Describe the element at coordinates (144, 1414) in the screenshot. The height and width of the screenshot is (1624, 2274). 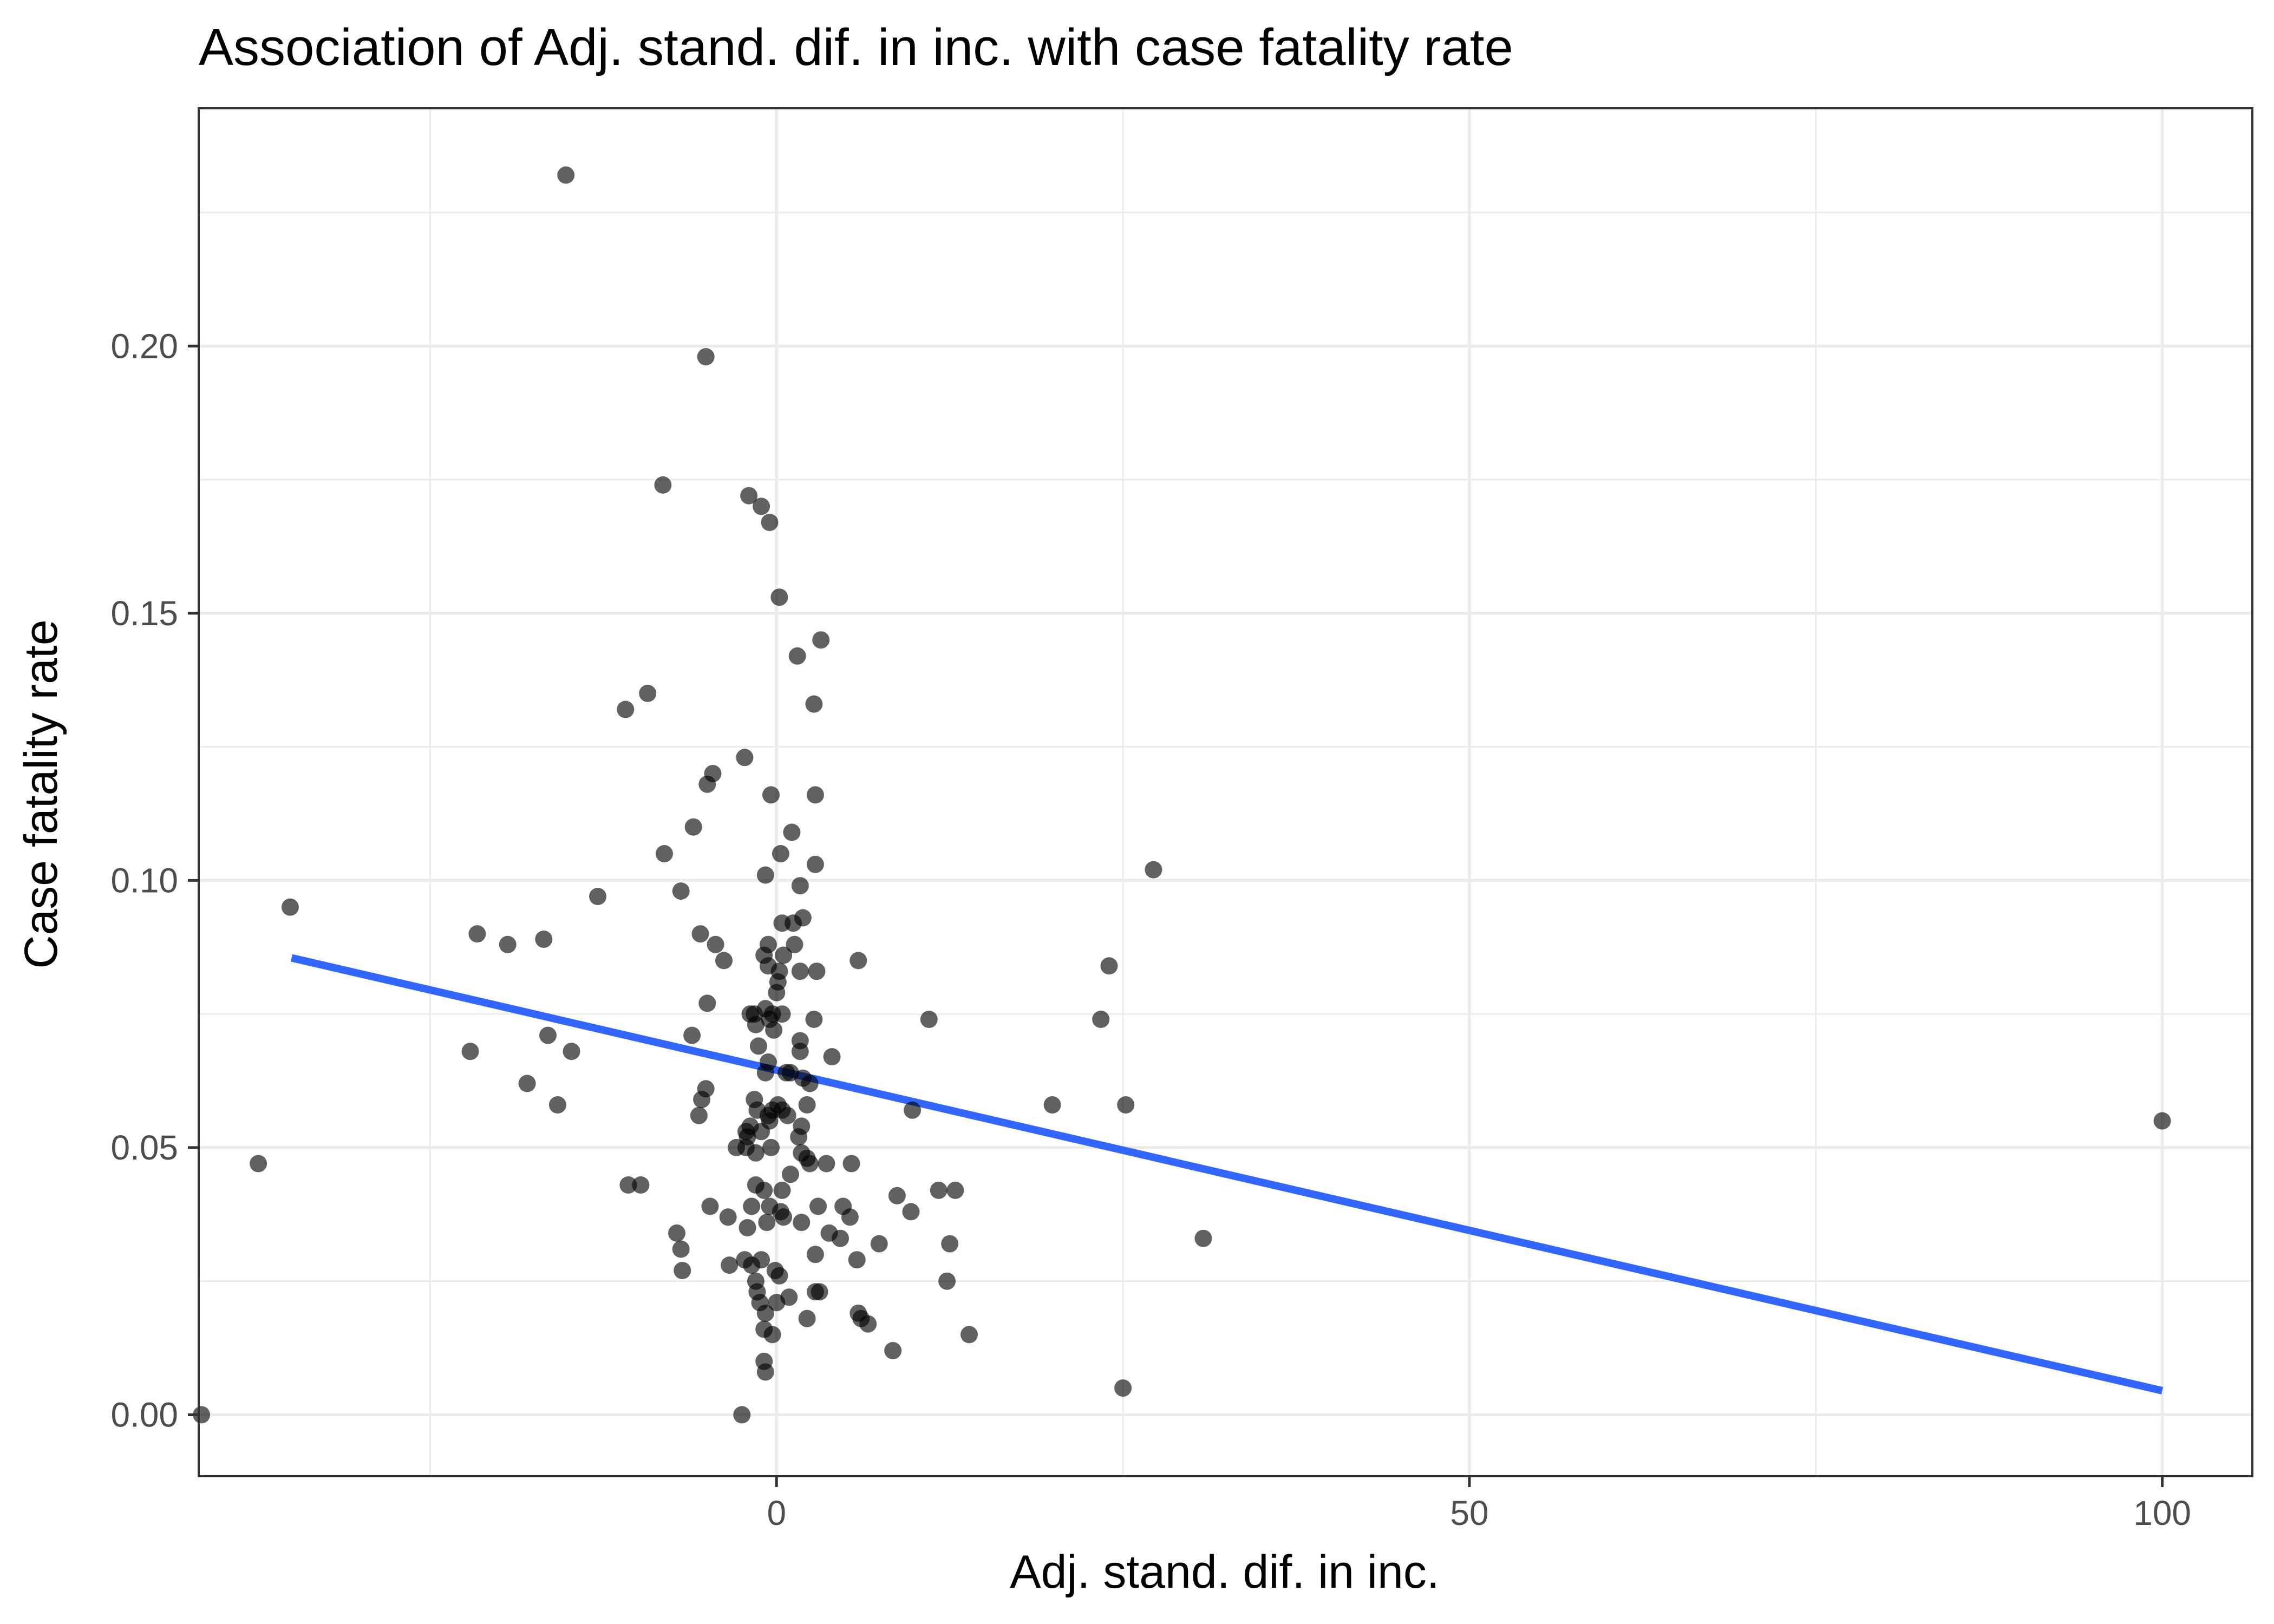
I see `y-tick-label: 0.00` at that location.